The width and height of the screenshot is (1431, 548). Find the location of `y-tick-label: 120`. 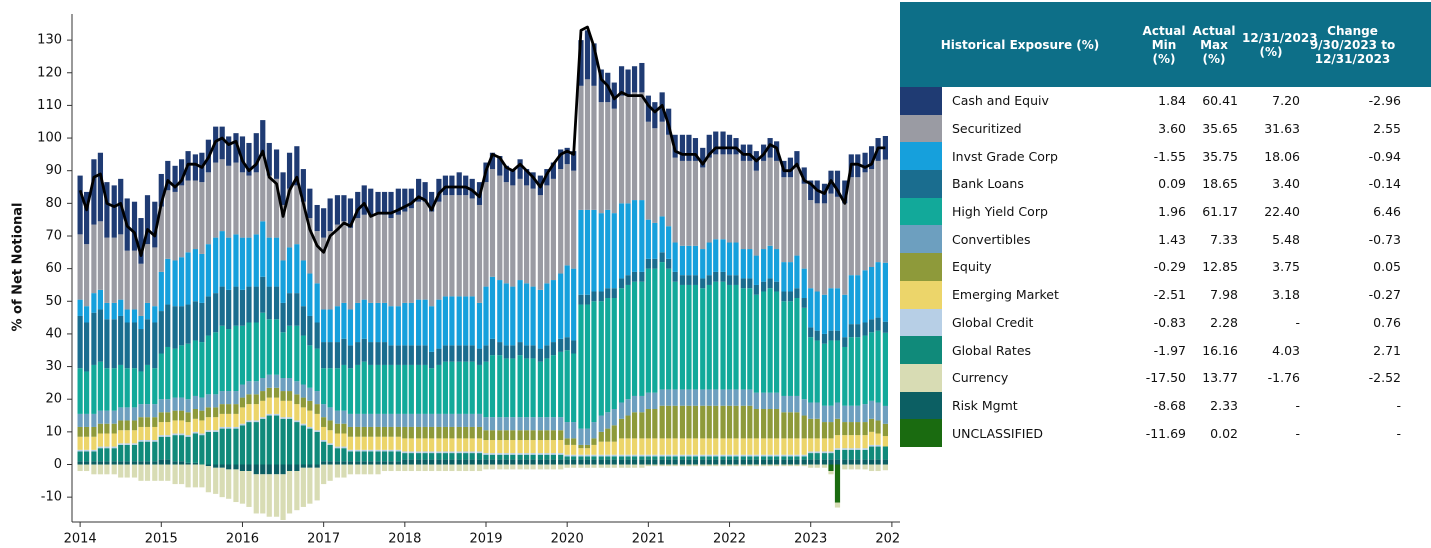

y-tick-label: 120 is located at coordinates (49, 72).